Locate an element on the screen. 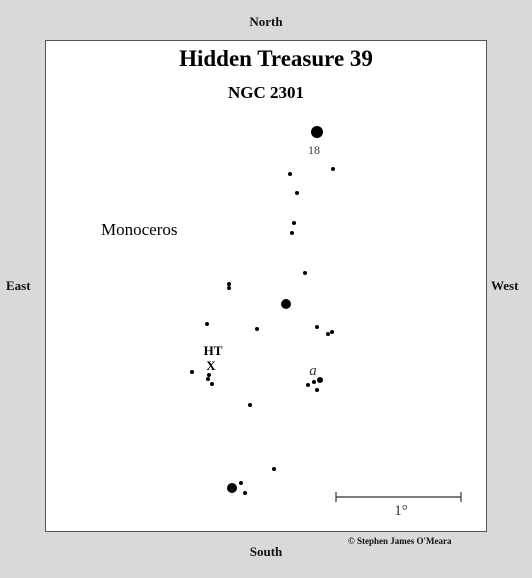  scale-label: 1° is located at coordinates (401, 511).